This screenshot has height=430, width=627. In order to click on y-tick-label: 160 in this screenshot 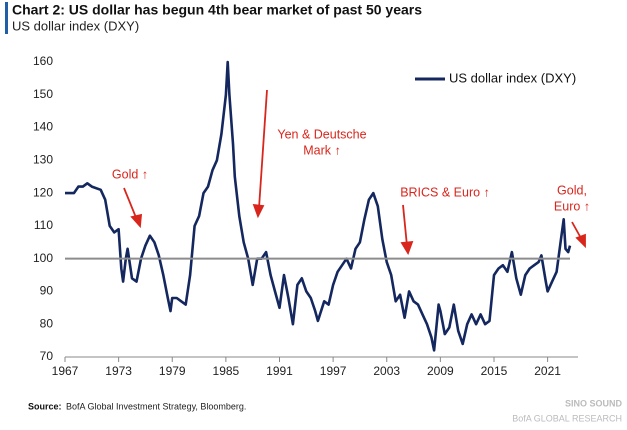, I will do `click(43, 61)`.